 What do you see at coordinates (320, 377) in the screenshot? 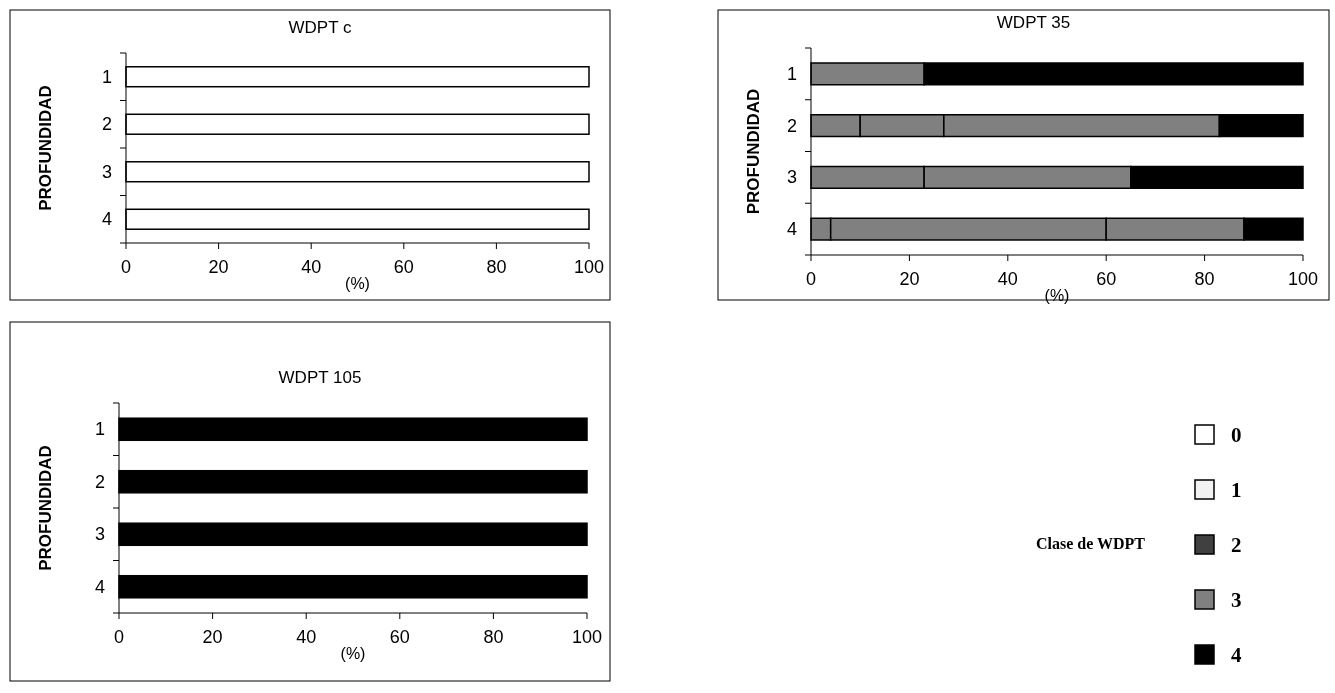
I see `chart-title: WDPT 105` at bounding box center [320, 377].